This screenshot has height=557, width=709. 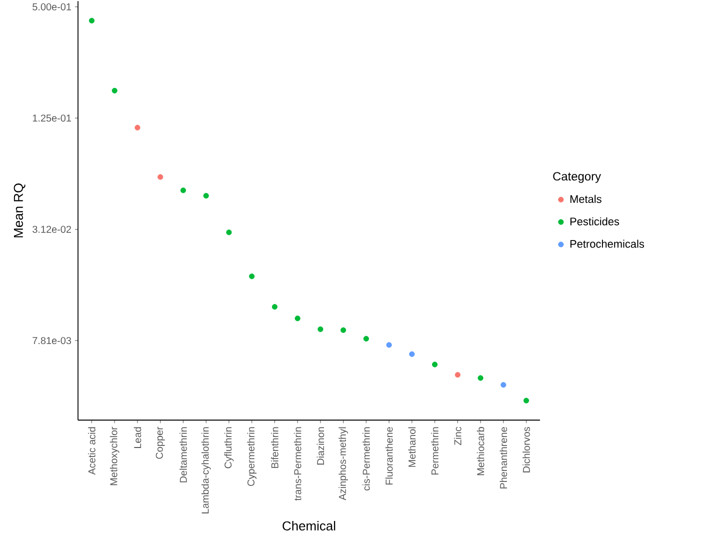 What do you see at coordinates (458, 436) in the screenshot?
I see `x-tick-label: Zinc` at bounding box center [458, 436].